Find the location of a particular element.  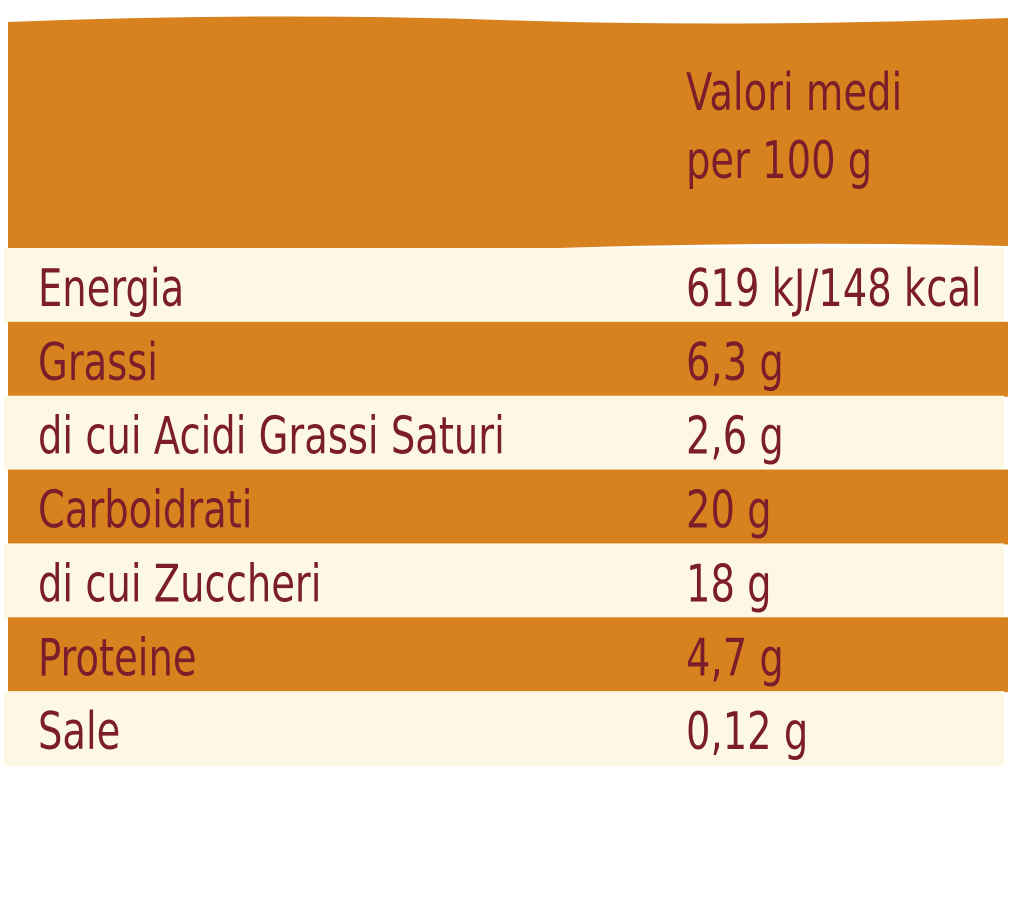

row-label: Grassi is located at coordinates (98, 362).